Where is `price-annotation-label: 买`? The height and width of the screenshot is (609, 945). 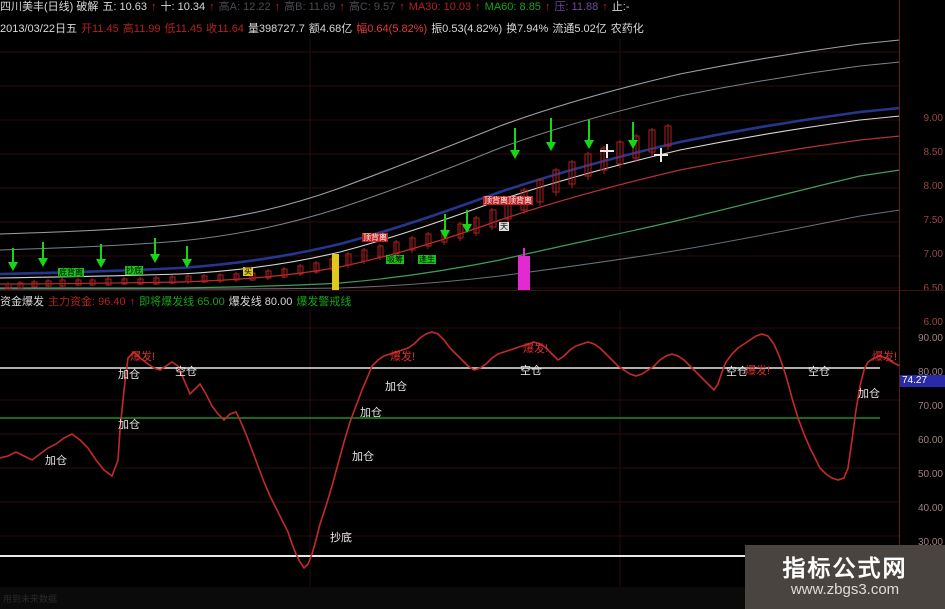 price-annotation-label: 买 is located at coordinates (248, 271).